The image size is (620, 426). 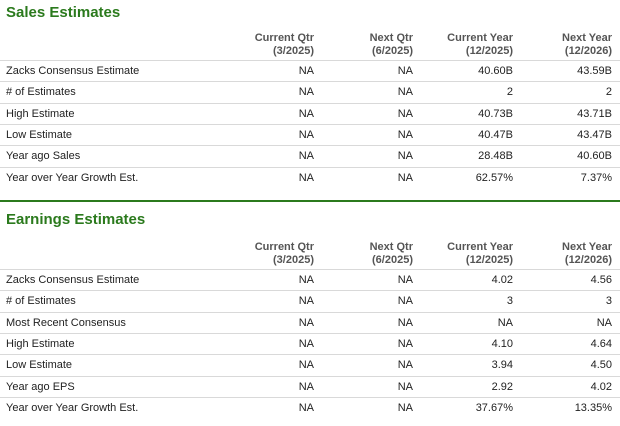 I want to click on row-label: Most Recent Consensus, so click(x=66, y=322).